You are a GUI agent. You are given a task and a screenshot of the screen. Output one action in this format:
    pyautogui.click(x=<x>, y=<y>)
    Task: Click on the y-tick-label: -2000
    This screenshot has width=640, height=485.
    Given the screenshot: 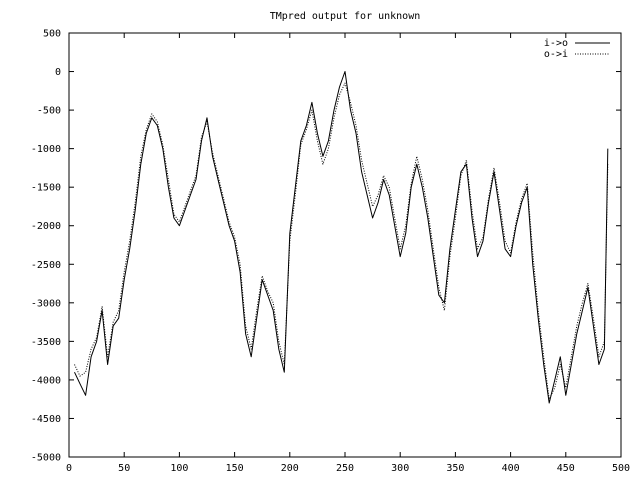 What is the action you would take?
    pyautogui.click(x=46, y=226)
    